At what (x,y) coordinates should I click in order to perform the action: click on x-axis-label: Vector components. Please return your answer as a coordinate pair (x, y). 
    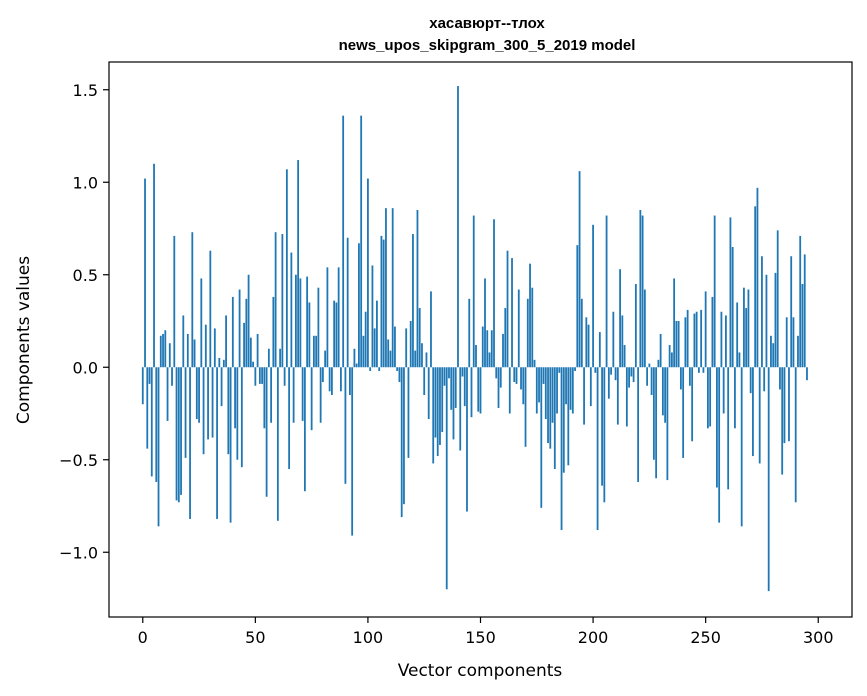
    Looking at the image, I should click on (480, 671).